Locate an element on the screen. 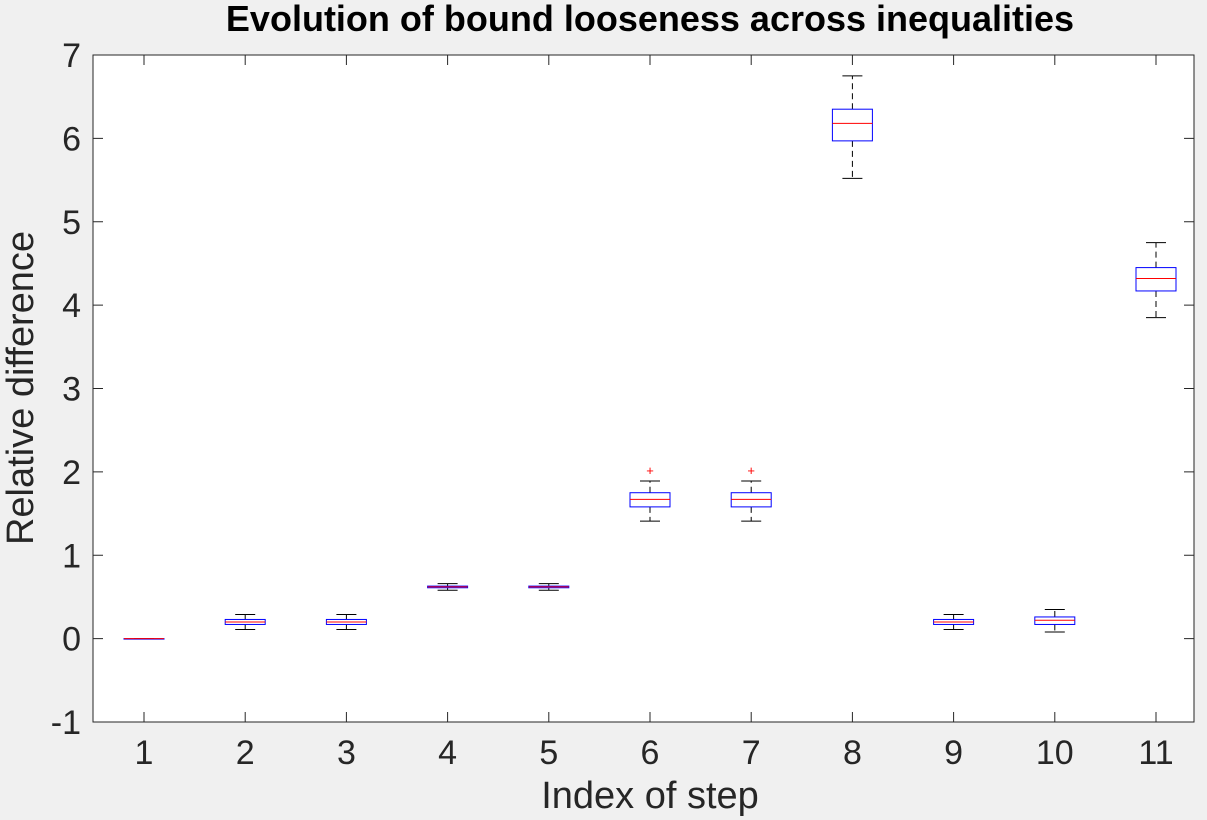 This screenshot has width=1207, height=820. x-tick-label: 6 is located at coordinates (650, 753).